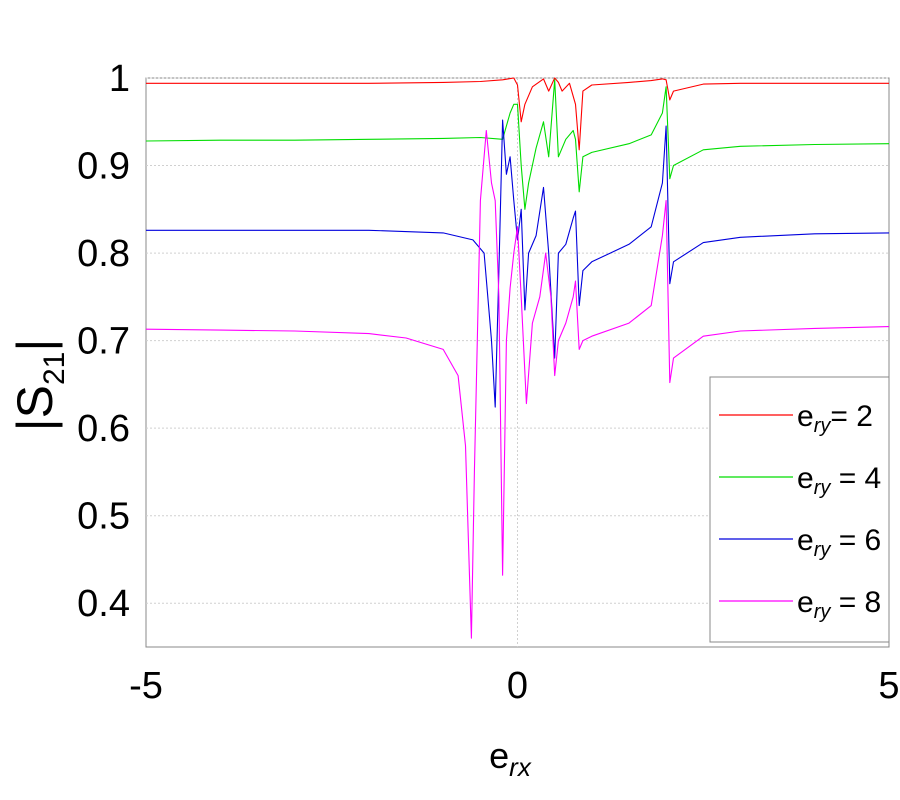 The height and width of the screenshot is (800, 900). Describe the element at coordinates (839, 480) in the screenshot. I see `legend-label-2: ery = 4` at that location.